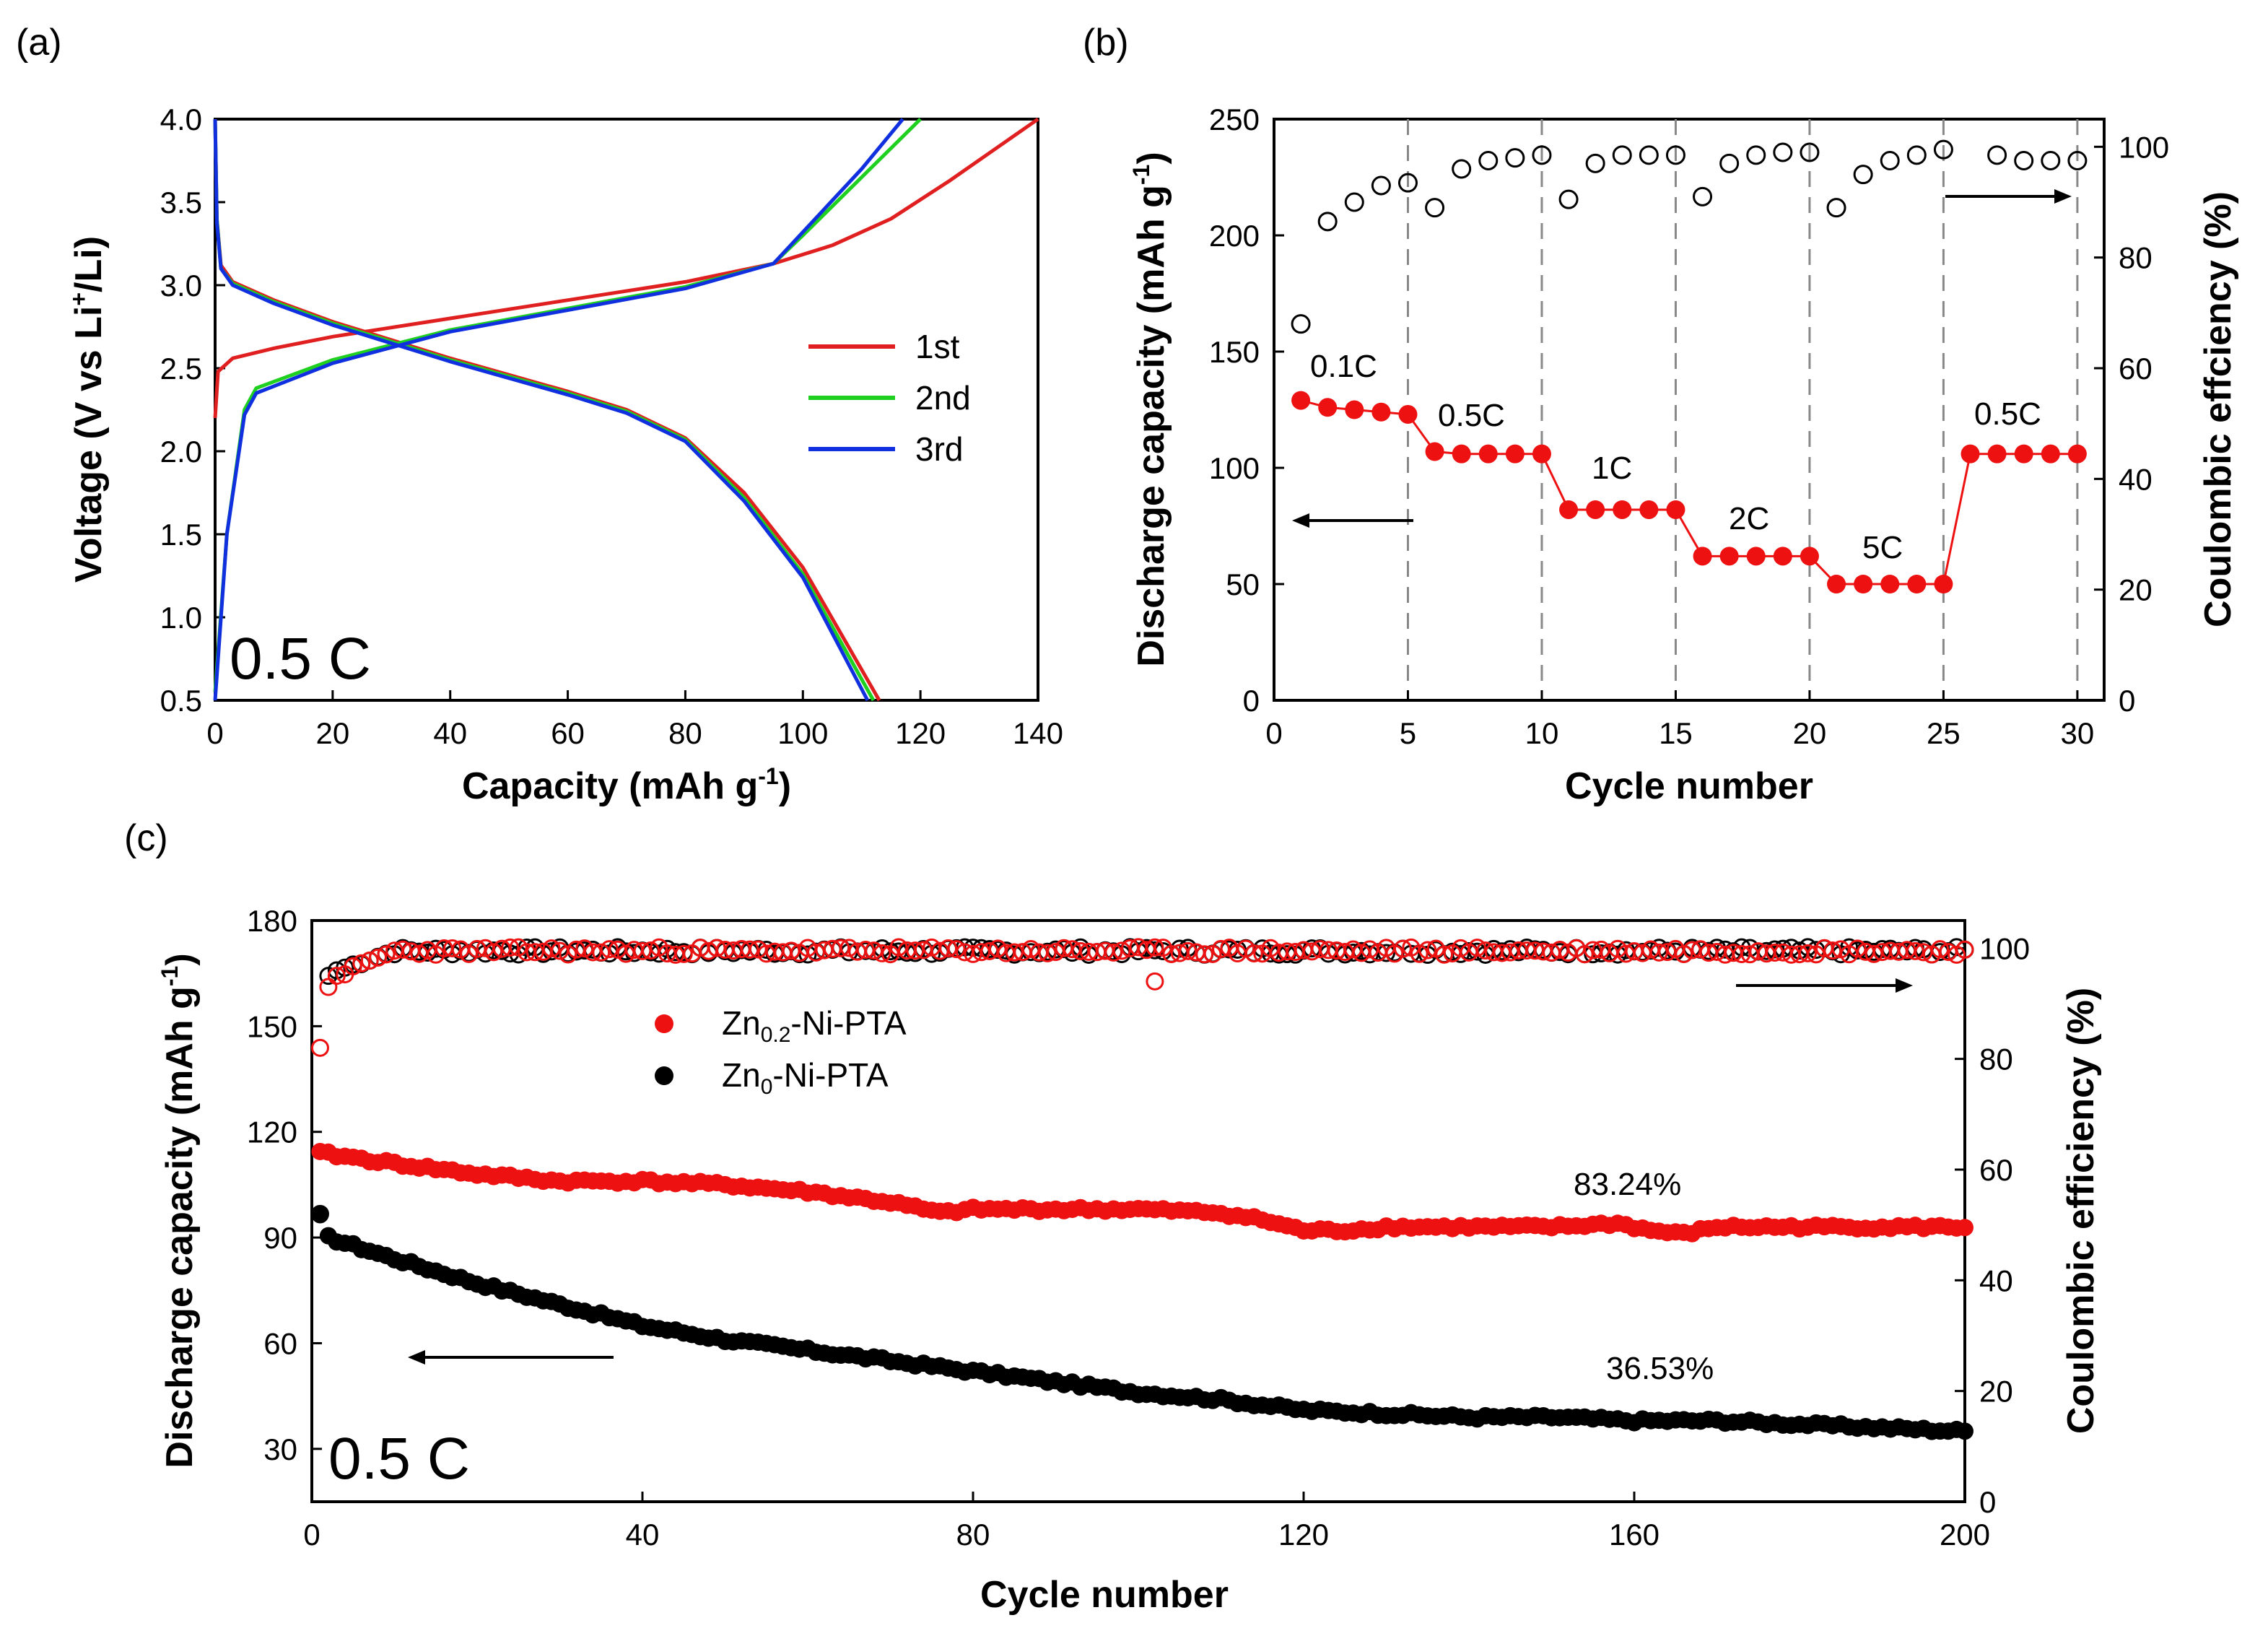 The height and width of the screenshot is (1636, 2268). I want to click on panel-c-xtick: 40, so click(643, 1535).